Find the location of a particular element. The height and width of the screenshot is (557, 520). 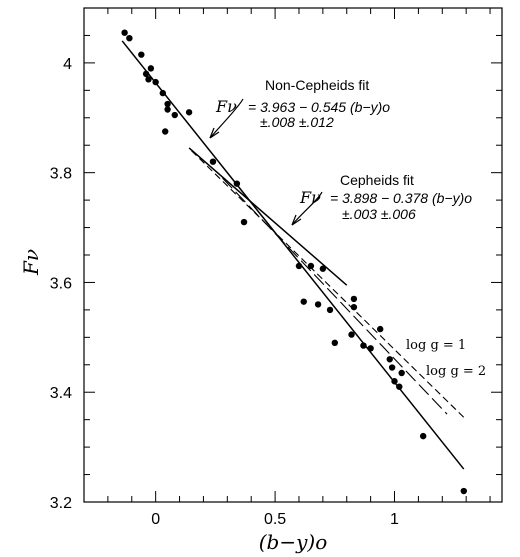

cepheid-title: Cepheids fit is located at coordinates (377, 180).